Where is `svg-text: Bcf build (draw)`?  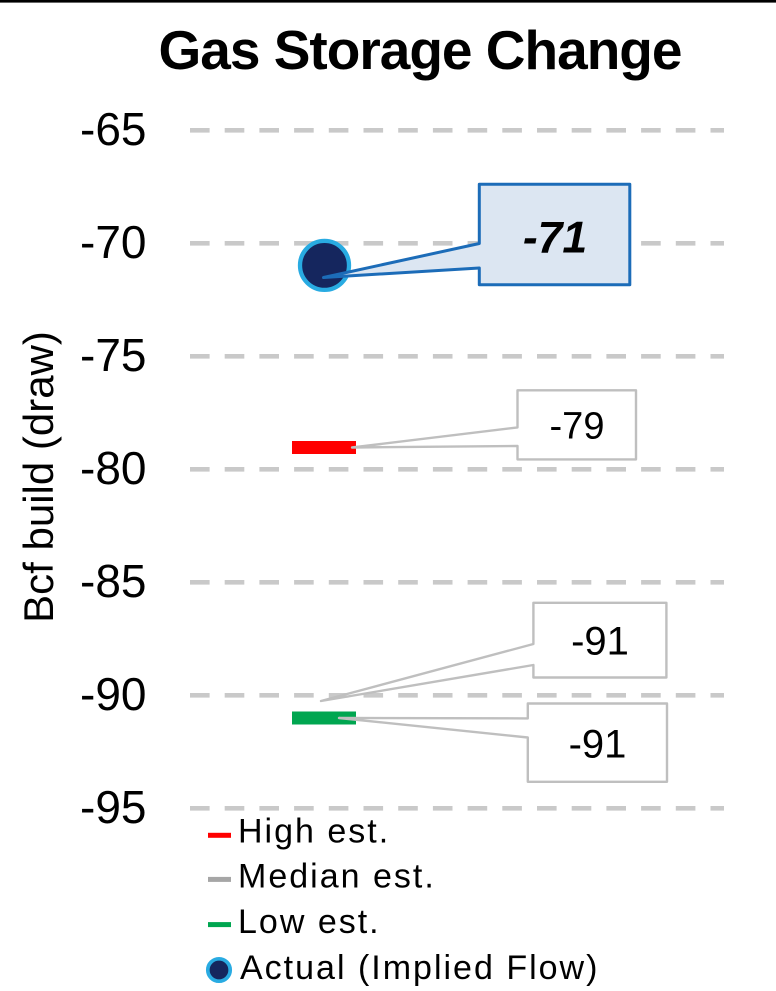 svg-text: Bcf build (draw) is located at coordinates (38, 477).